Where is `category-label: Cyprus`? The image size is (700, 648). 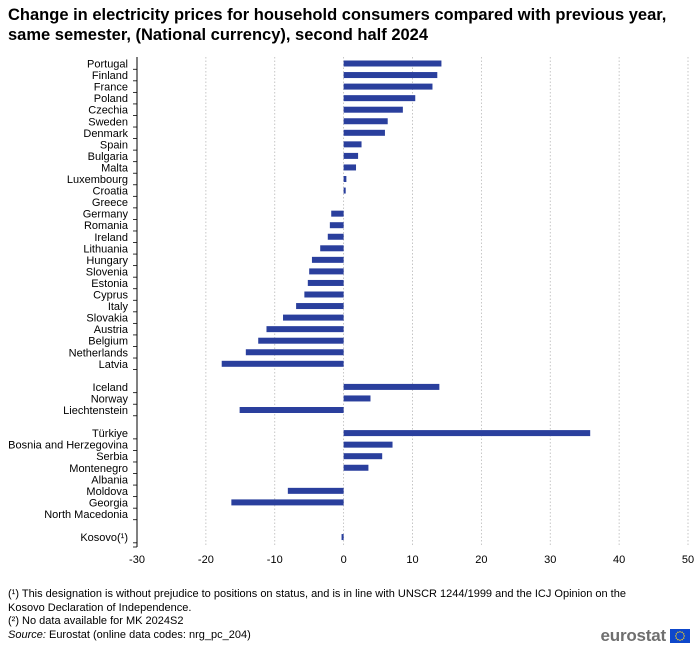
category-label: Cyprus is located at coordinates (110, 296).